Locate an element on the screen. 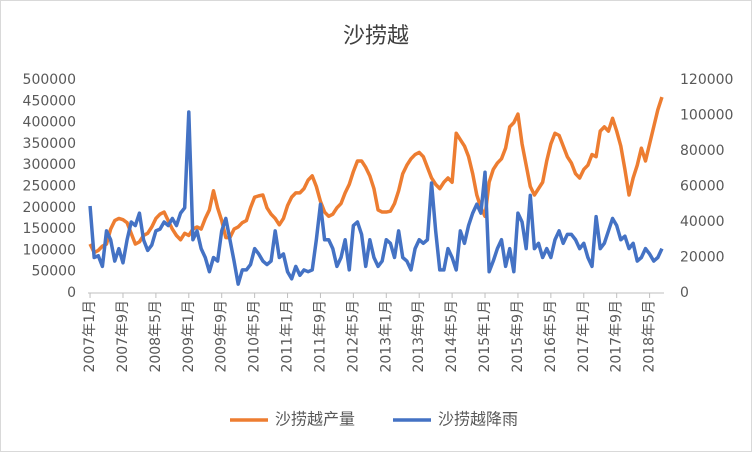 This screenshot has width=752, height=452. x-tick-label: 2009年9月 is located at coordinates (222, 336).